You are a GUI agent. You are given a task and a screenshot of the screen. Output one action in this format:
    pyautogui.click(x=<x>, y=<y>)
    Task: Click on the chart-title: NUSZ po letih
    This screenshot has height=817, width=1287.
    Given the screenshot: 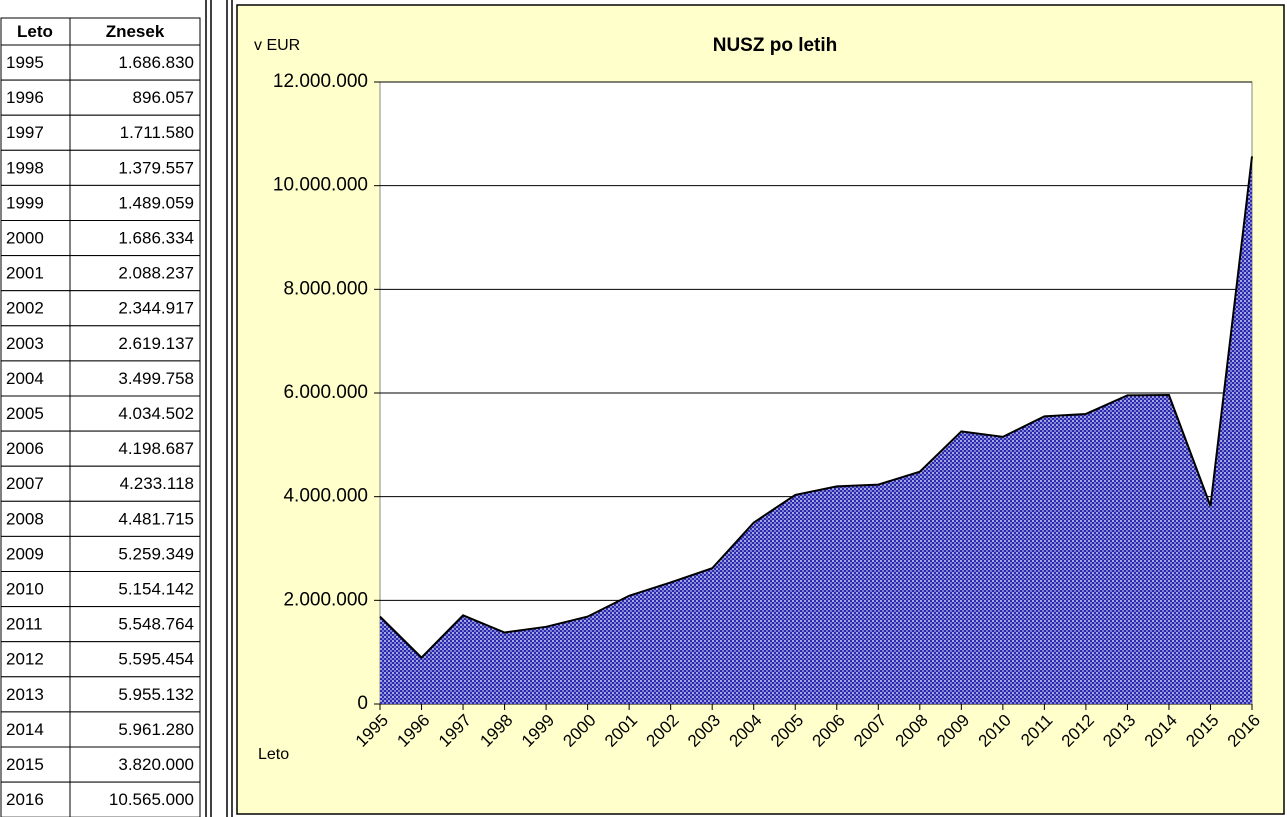 What is the action you would take?
    pyautogui.click(x=775, y=45)
    